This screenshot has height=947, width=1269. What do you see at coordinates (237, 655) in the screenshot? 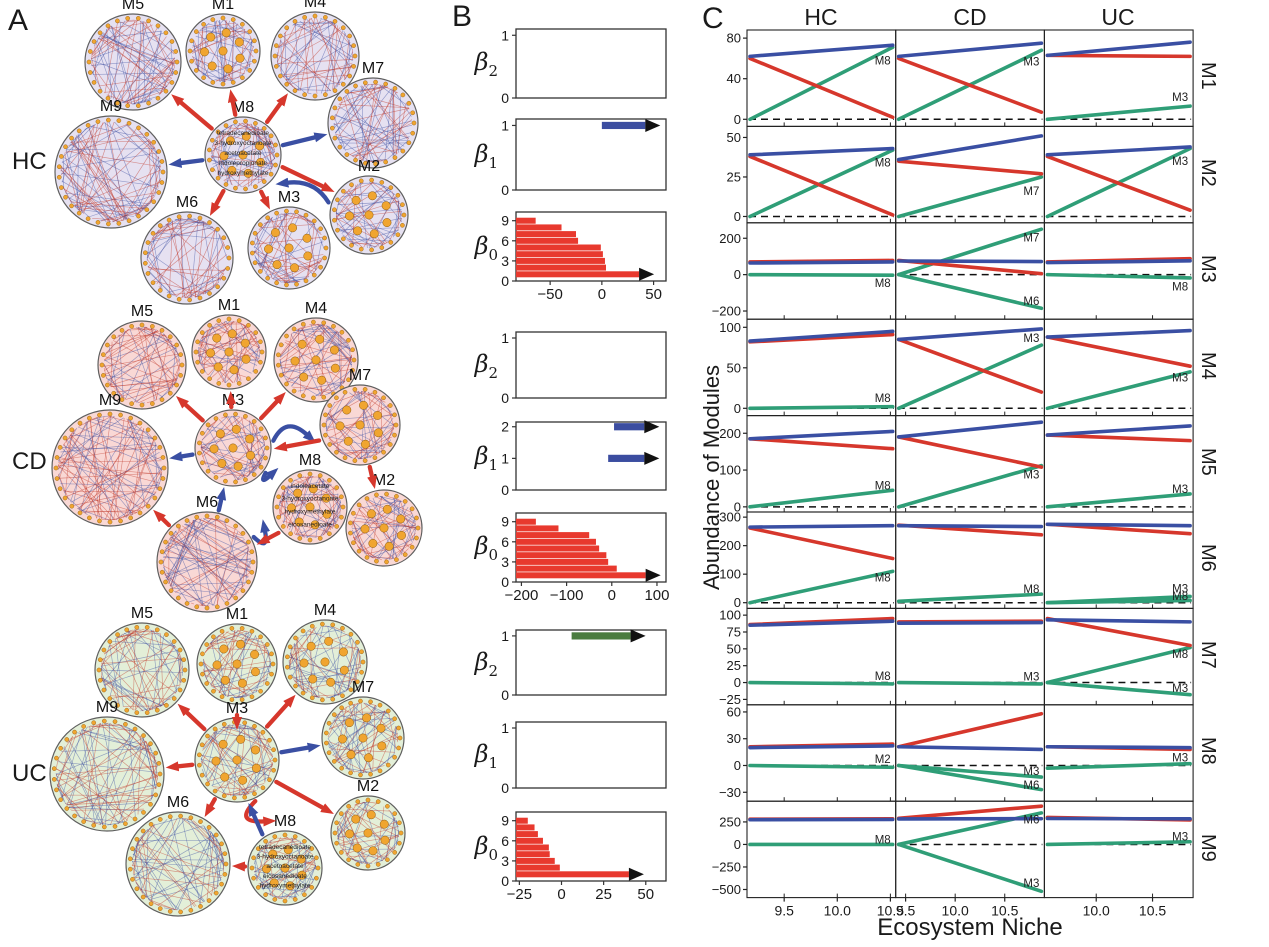
I see `module-UC-M1: M1` at bounding box center [237, 655].